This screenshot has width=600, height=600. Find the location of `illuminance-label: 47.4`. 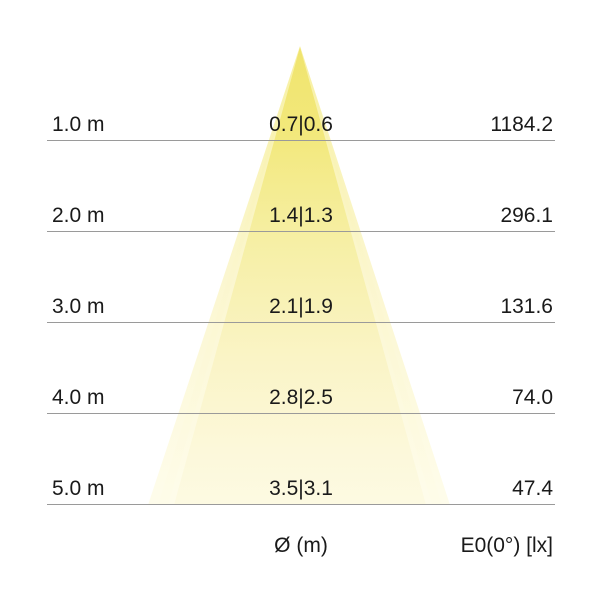

illuminance-label: 47.4 is located at coordinates (532, 488).